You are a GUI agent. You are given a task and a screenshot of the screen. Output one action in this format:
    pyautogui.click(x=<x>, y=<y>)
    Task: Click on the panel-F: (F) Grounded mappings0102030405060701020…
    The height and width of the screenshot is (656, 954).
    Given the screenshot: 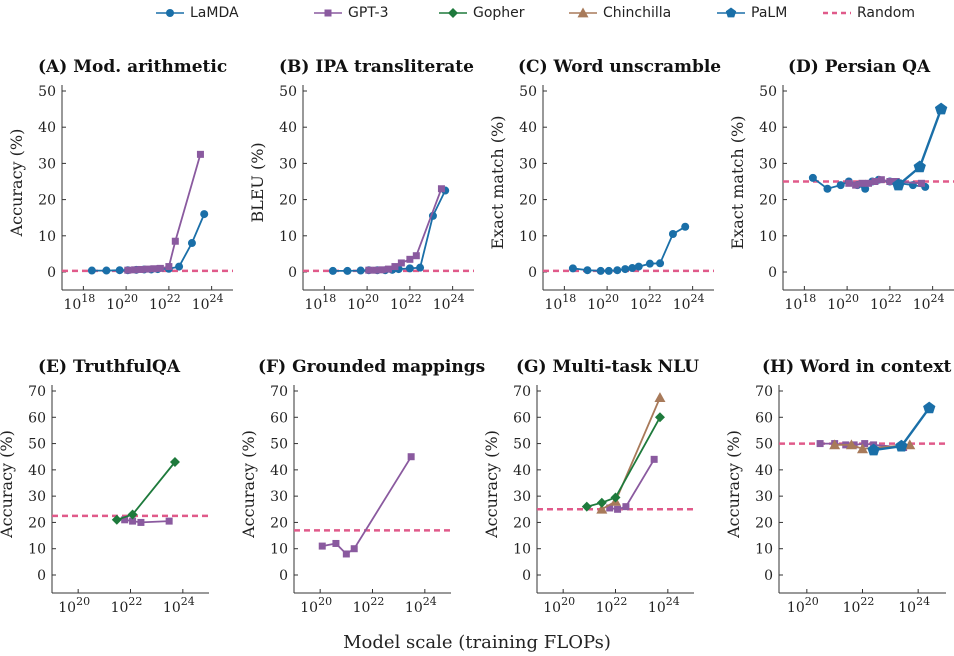 What is the action you would take?
    pyautogui.click(x=362, y=486)
    